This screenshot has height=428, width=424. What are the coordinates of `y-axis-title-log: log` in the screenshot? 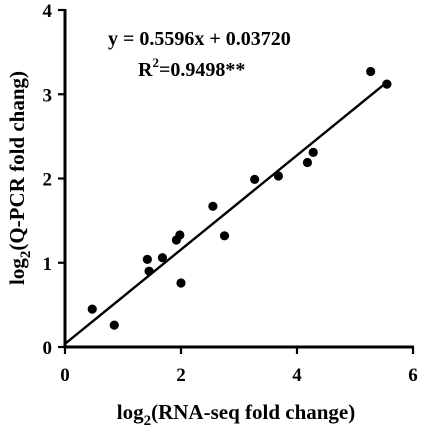 It's located at (17, 271).